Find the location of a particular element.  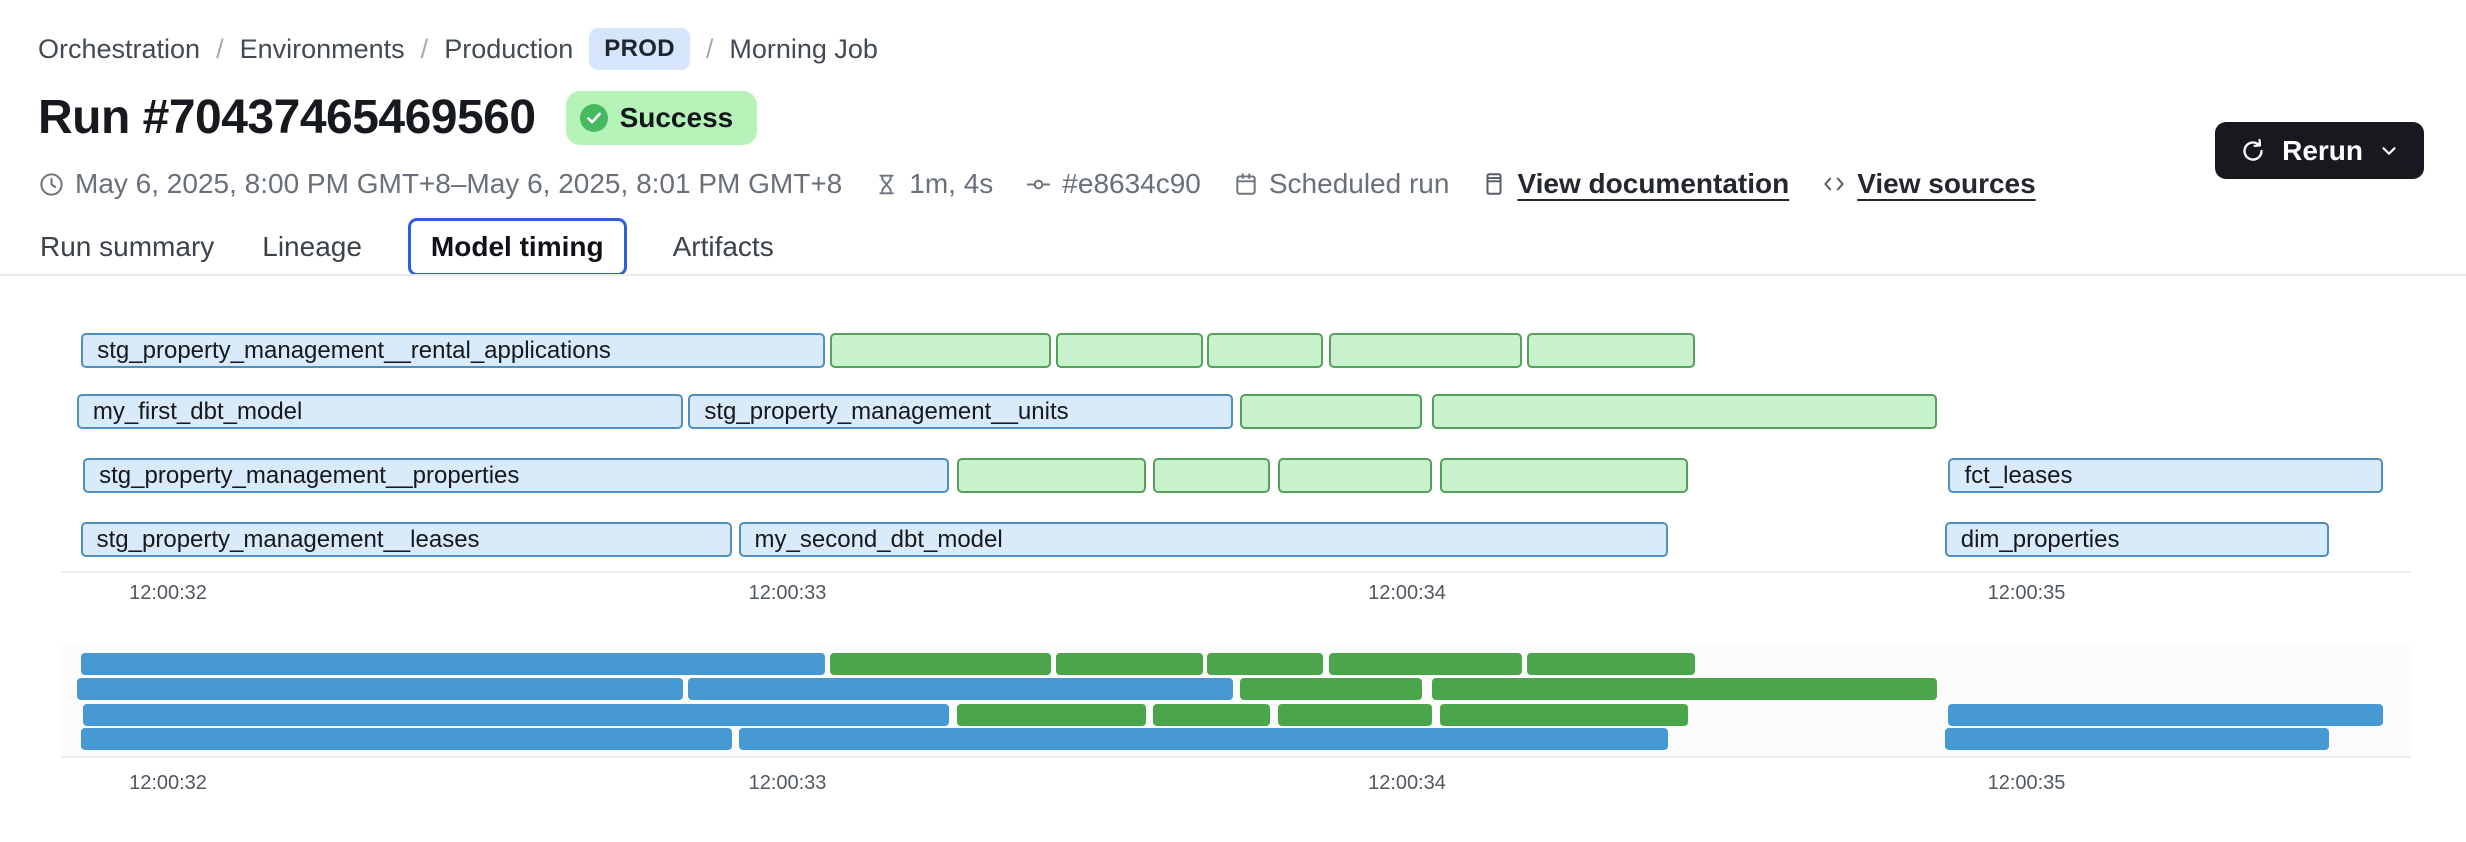

commit-hash-label: #e8634c90 is located at coordinates (1131, 183).